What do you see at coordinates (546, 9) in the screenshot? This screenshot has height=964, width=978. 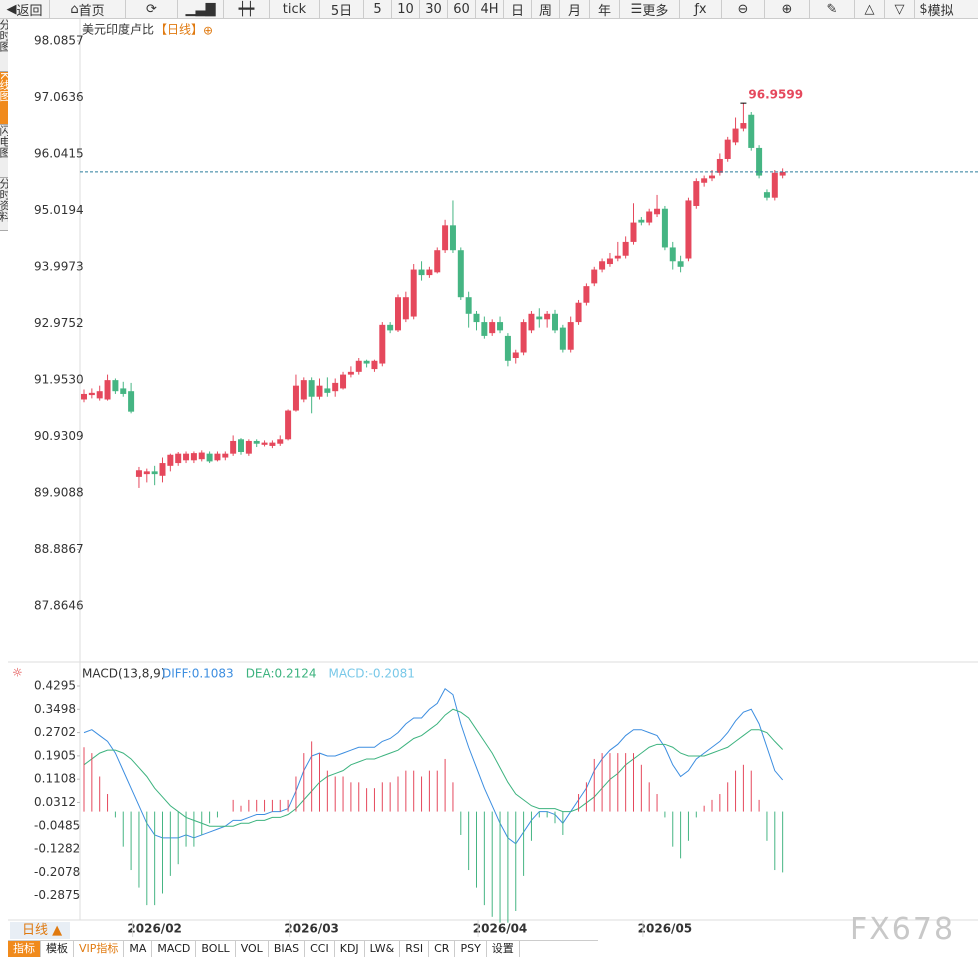 I see `period-button: 周` at bounding box center [546, 9].